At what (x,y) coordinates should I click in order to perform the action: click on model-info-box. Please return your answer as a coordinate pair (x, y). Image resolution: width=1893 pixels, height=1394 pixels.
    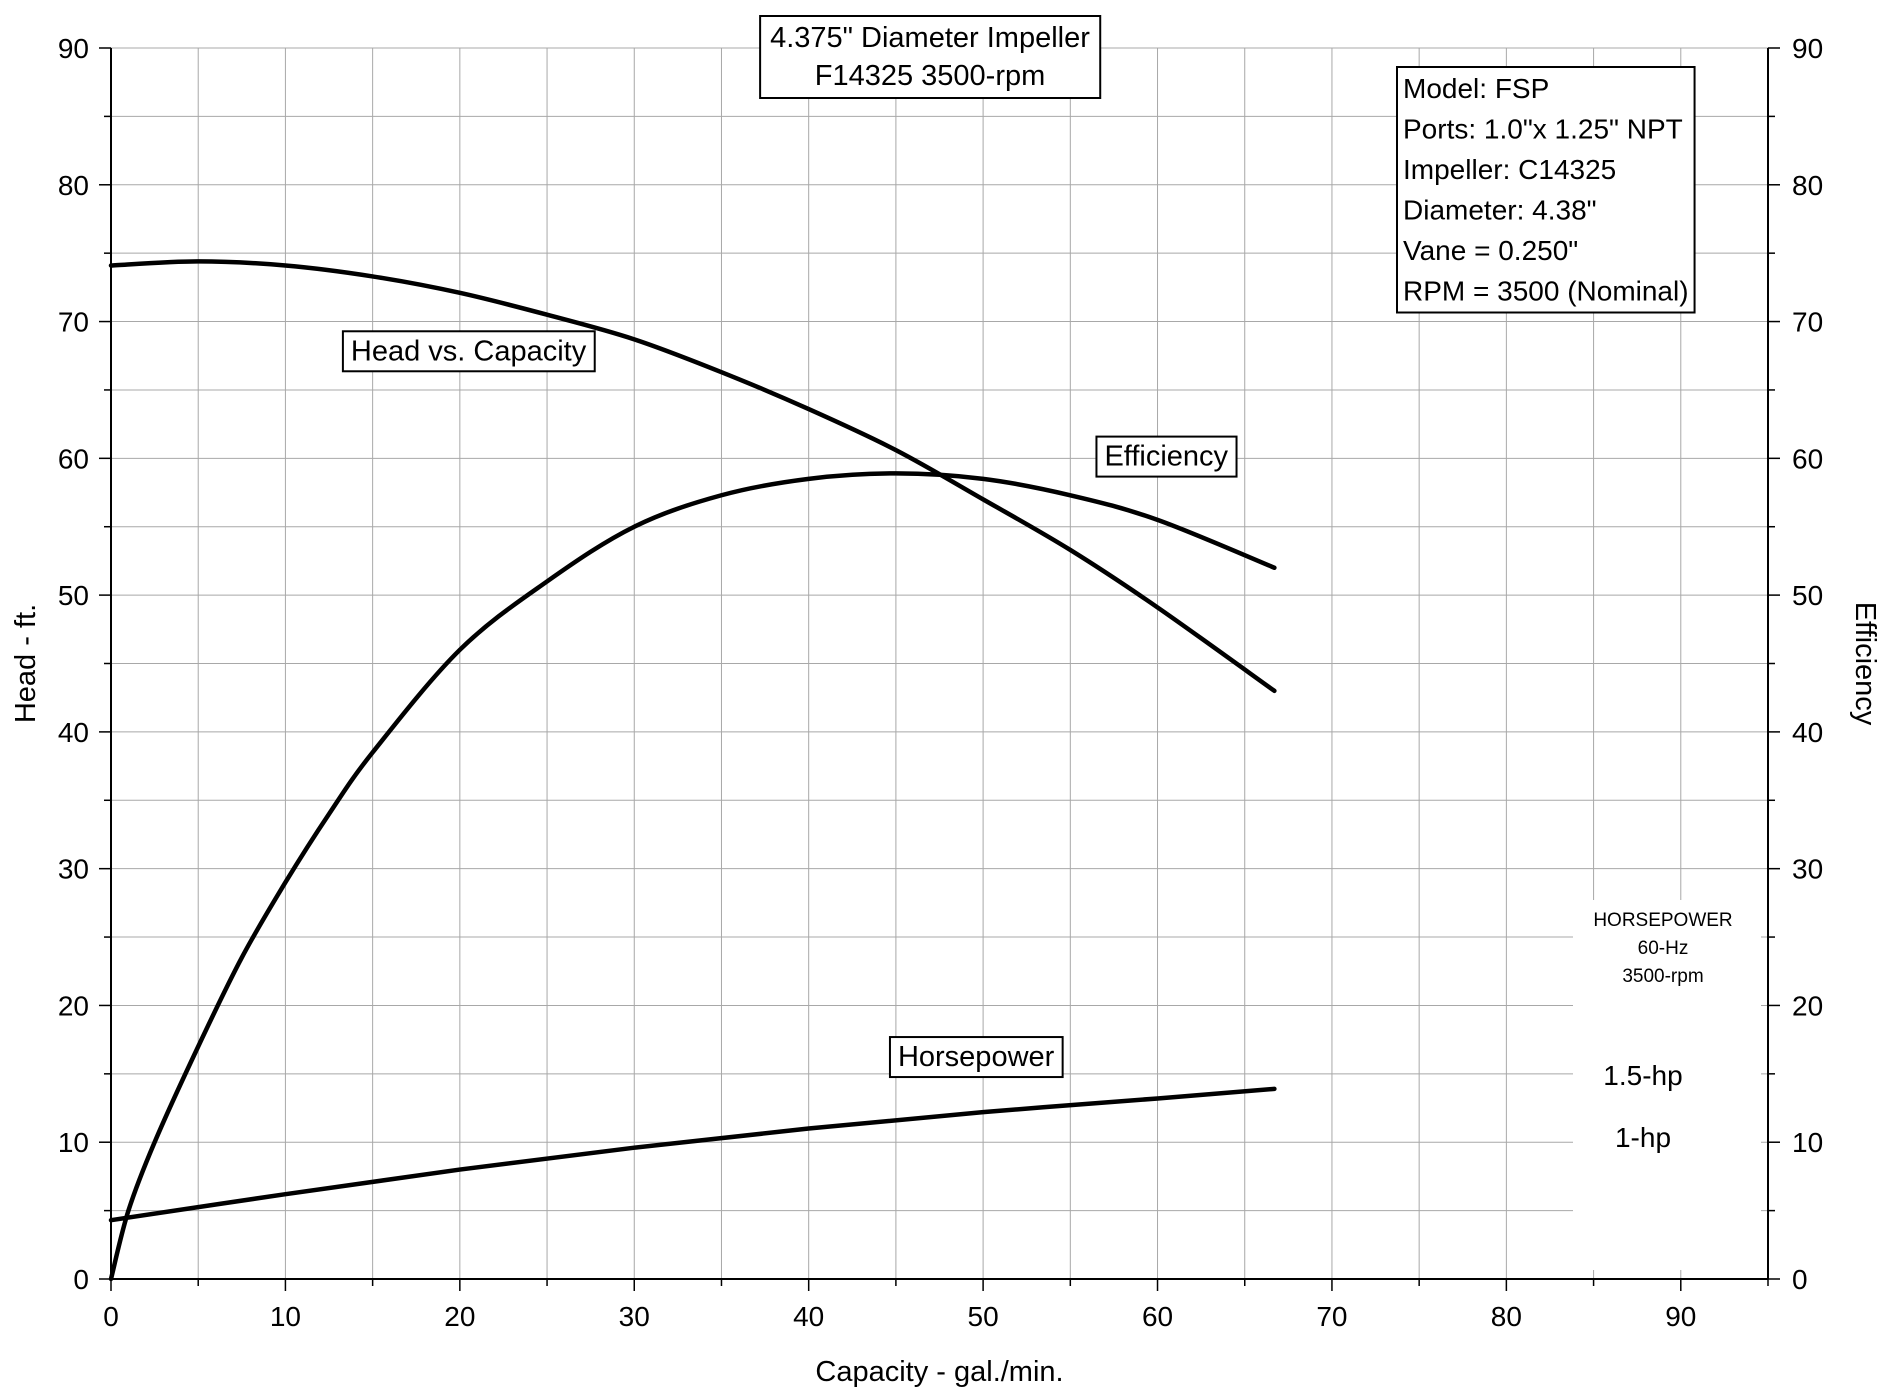
    Looking at the image, I should click on (1546, 190).